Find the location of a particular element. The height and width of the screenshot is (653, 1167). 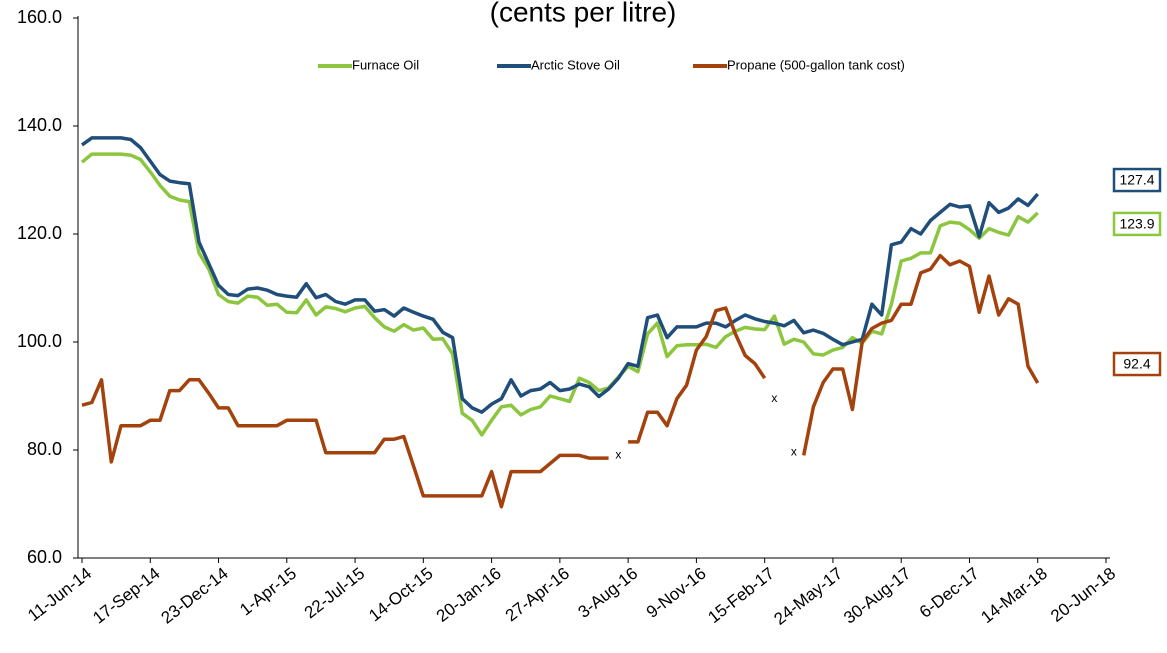

y-tick-label: 120.0 is located at coordinates (39, 233).